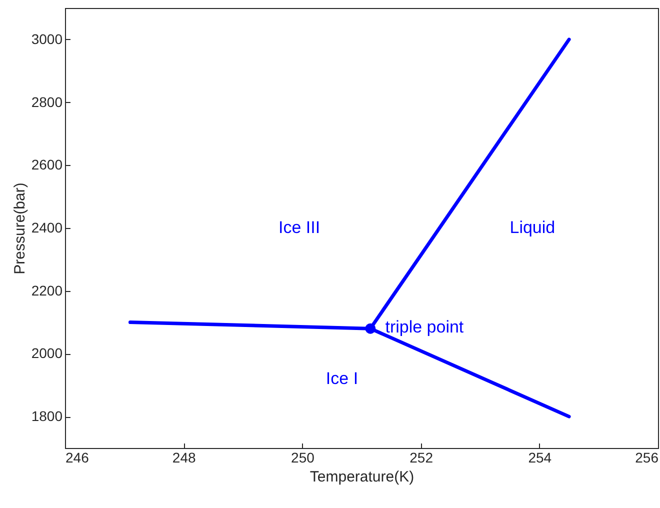 The width and height of the screenshot is (660, 508). I want to click on y-tick-label: 2800, so click(47, 102).